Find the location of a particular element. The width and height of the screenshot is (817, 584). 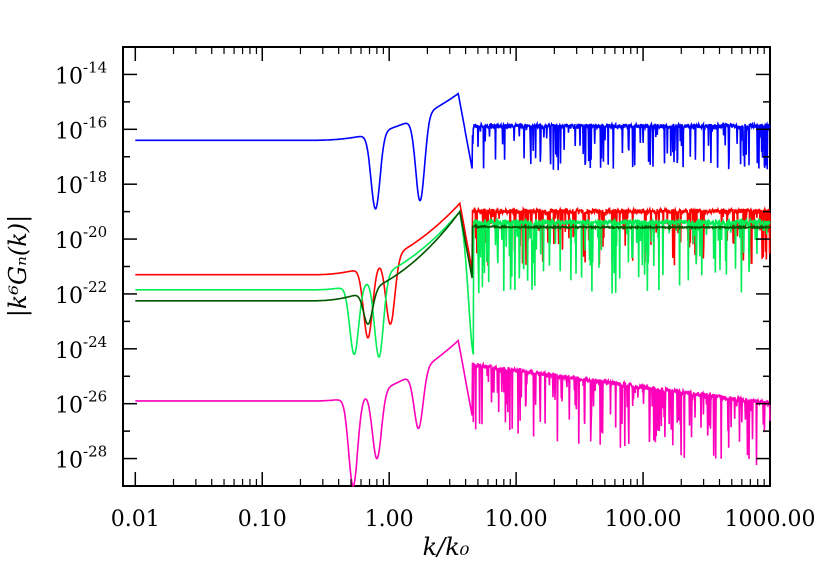

x-tick-label: 10.00 is located at coordinates (516, 519).